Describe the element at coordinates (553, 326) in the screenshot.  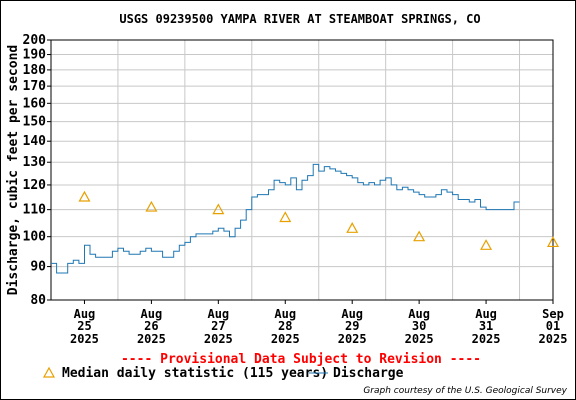
I see `x-tick-day: 01` at that location.